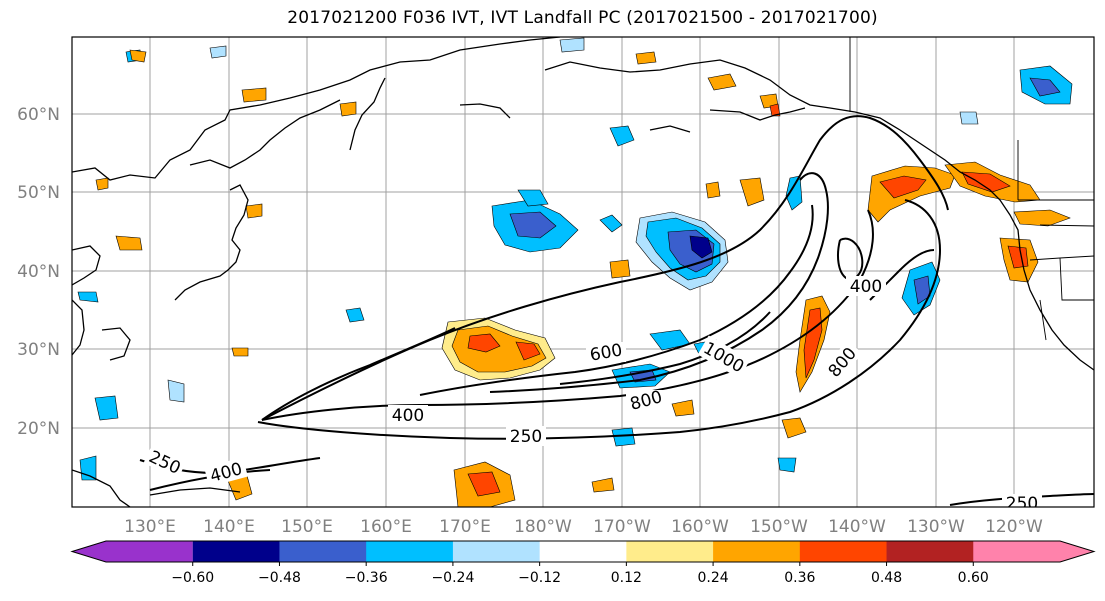 The image size is (1105, 601). Describe the element at coordinates (386, 527) in the screenshot. I see `lon-label: 160°E` at that location.